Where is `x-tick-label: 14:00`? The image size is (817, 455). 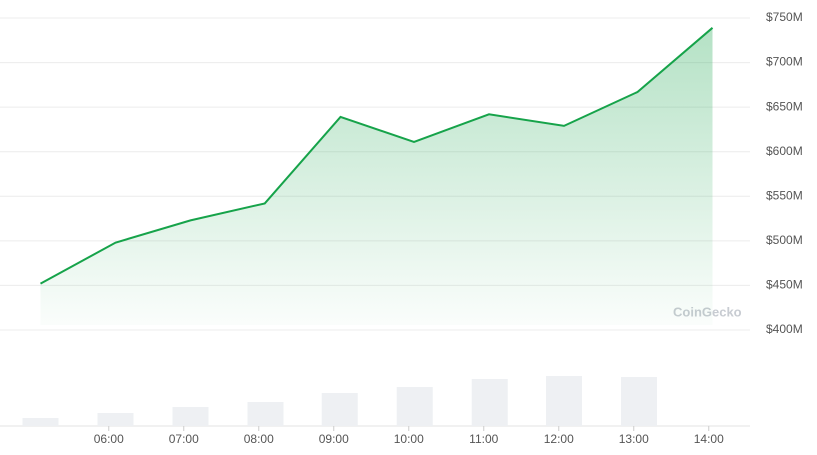
x-tick-label: 14:00 is located at coordinates (709, 439).